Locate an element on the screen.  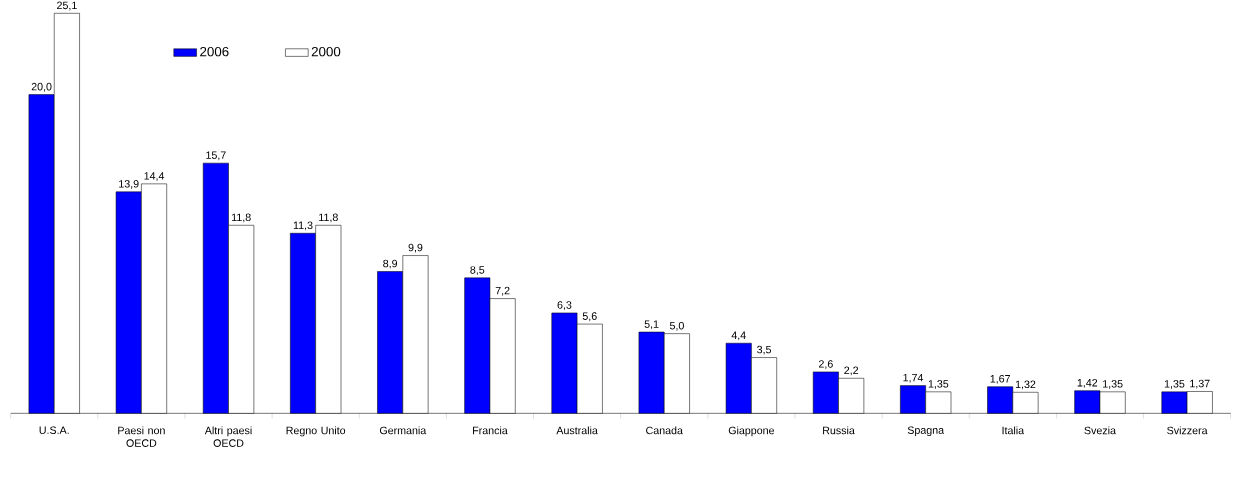
x-tick-label: U.S.A. is located at coordinates (54, 430).